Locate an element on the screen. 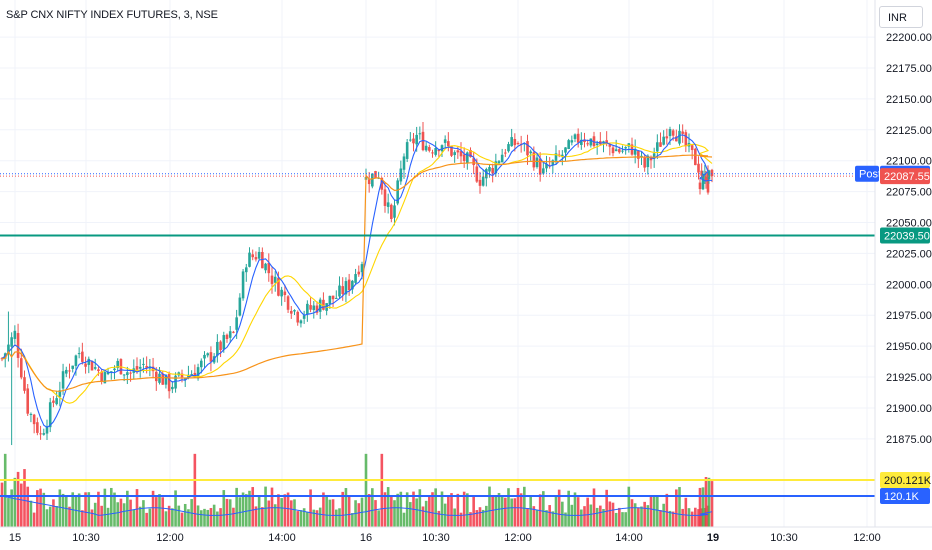 This screenshot has height=550, width=932. y-tick-label: 22000.00 is located at coordinates (909, 285).